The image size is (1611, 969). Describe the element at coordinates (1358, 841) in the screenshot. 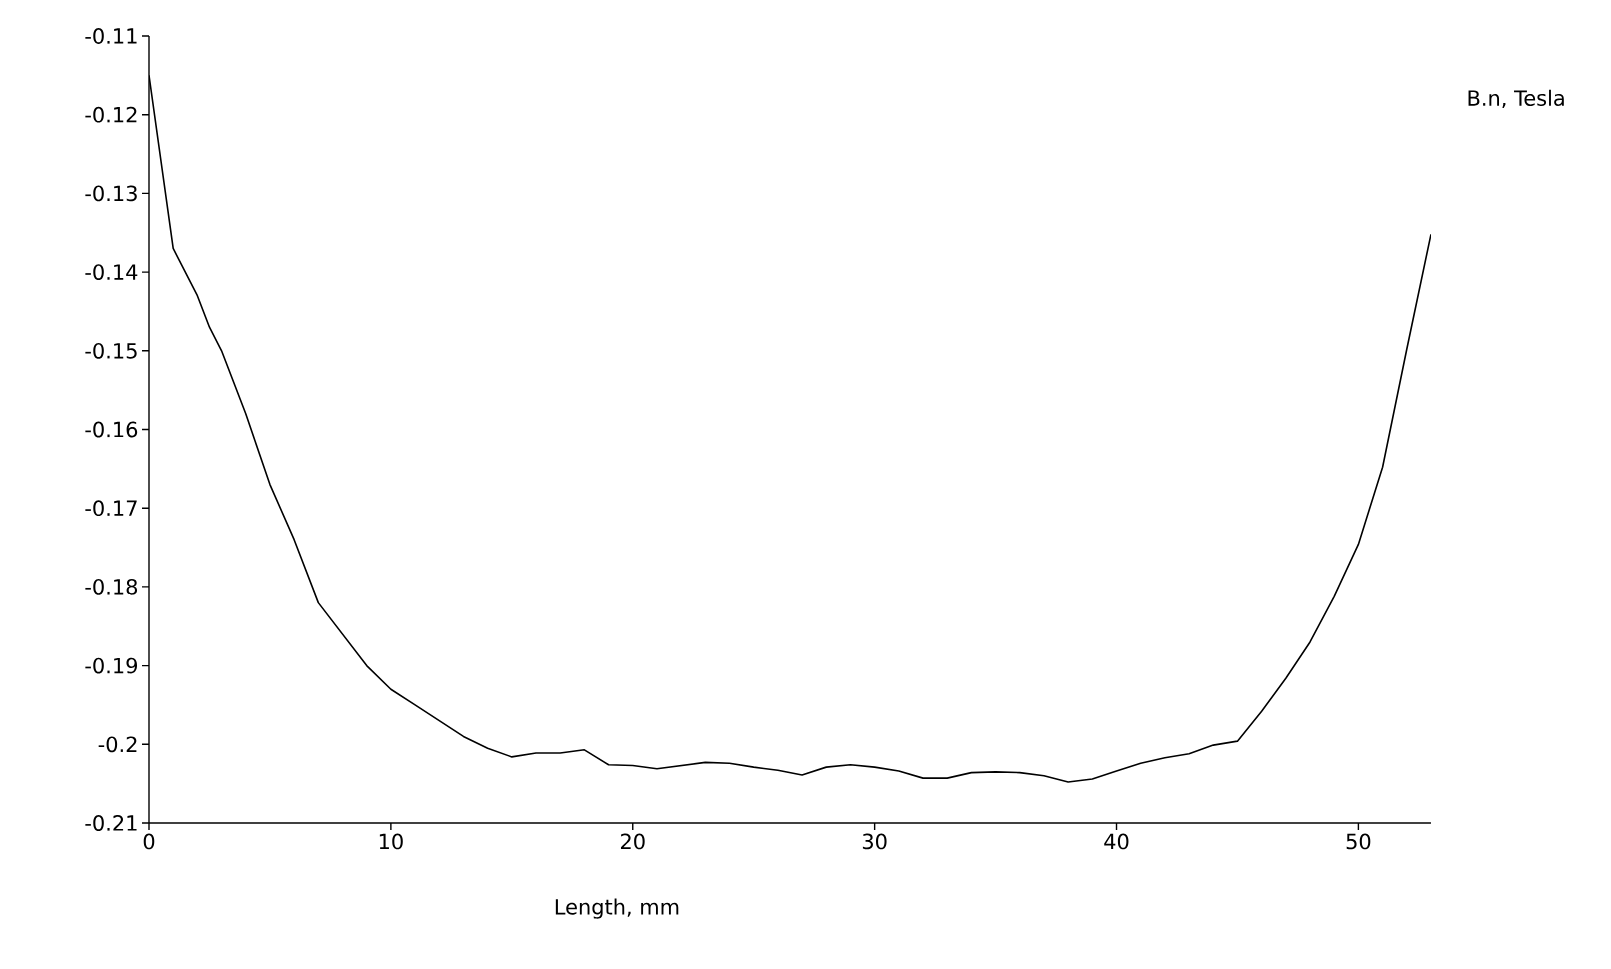

I see `x-tick-label: 50` at that location.